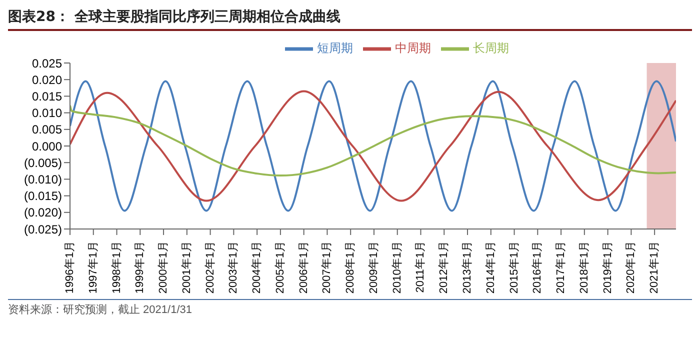 The height and width of the screenshot is (343, 700). What do you see at coordinates (491, 48) in the screenshot?
I see `legend-label: 长周期` at bounding box center [491, 48].